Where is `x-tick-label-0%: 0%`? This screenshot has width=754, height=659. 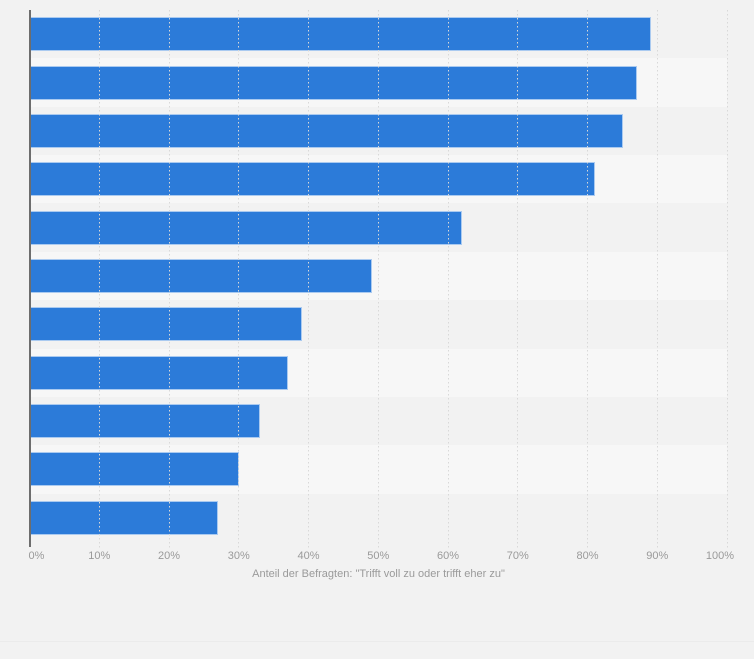
x-tick-label-0%: 0% is located at coordinates (36, 556).